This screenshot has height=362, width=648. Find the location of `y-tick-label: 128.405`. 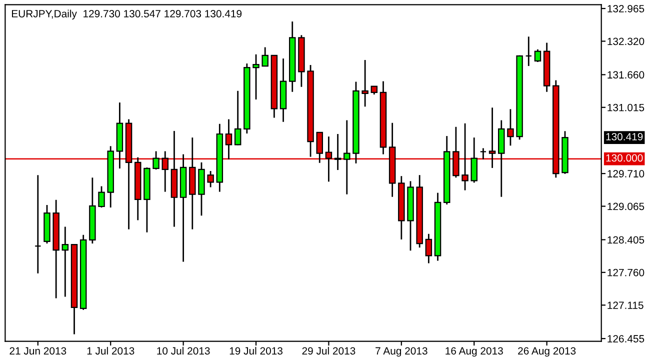

y-tick-label: 128.405 is located at coordinates (626, 240).